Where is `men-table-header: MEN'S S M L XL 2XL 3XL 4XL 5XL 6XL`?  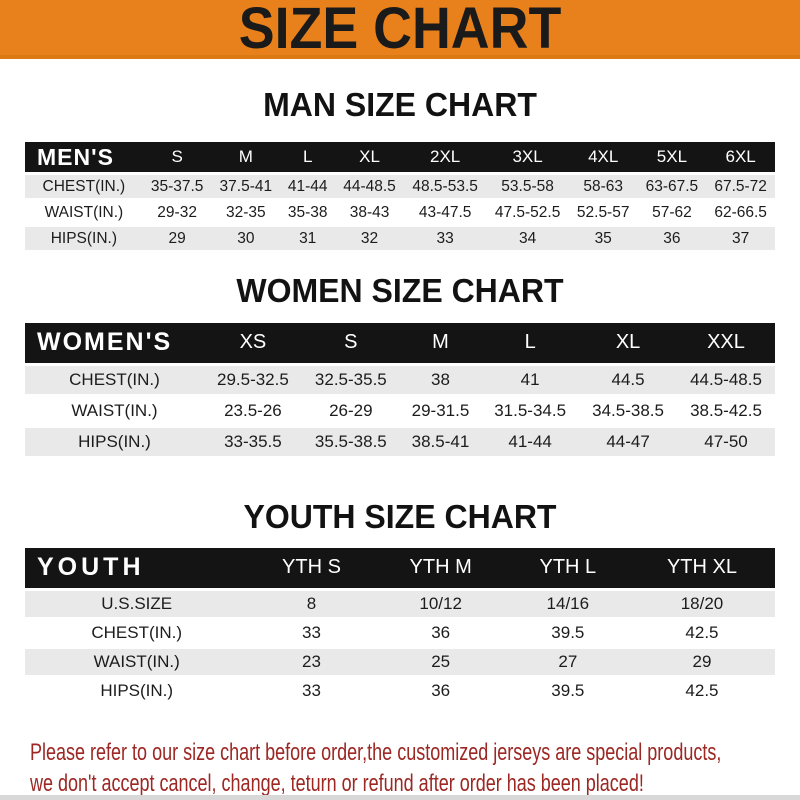 men-table-header: MEN'S S M L XL 2XL 3XL 4XL 5XL 6XL is located at coordinates (400, 157).